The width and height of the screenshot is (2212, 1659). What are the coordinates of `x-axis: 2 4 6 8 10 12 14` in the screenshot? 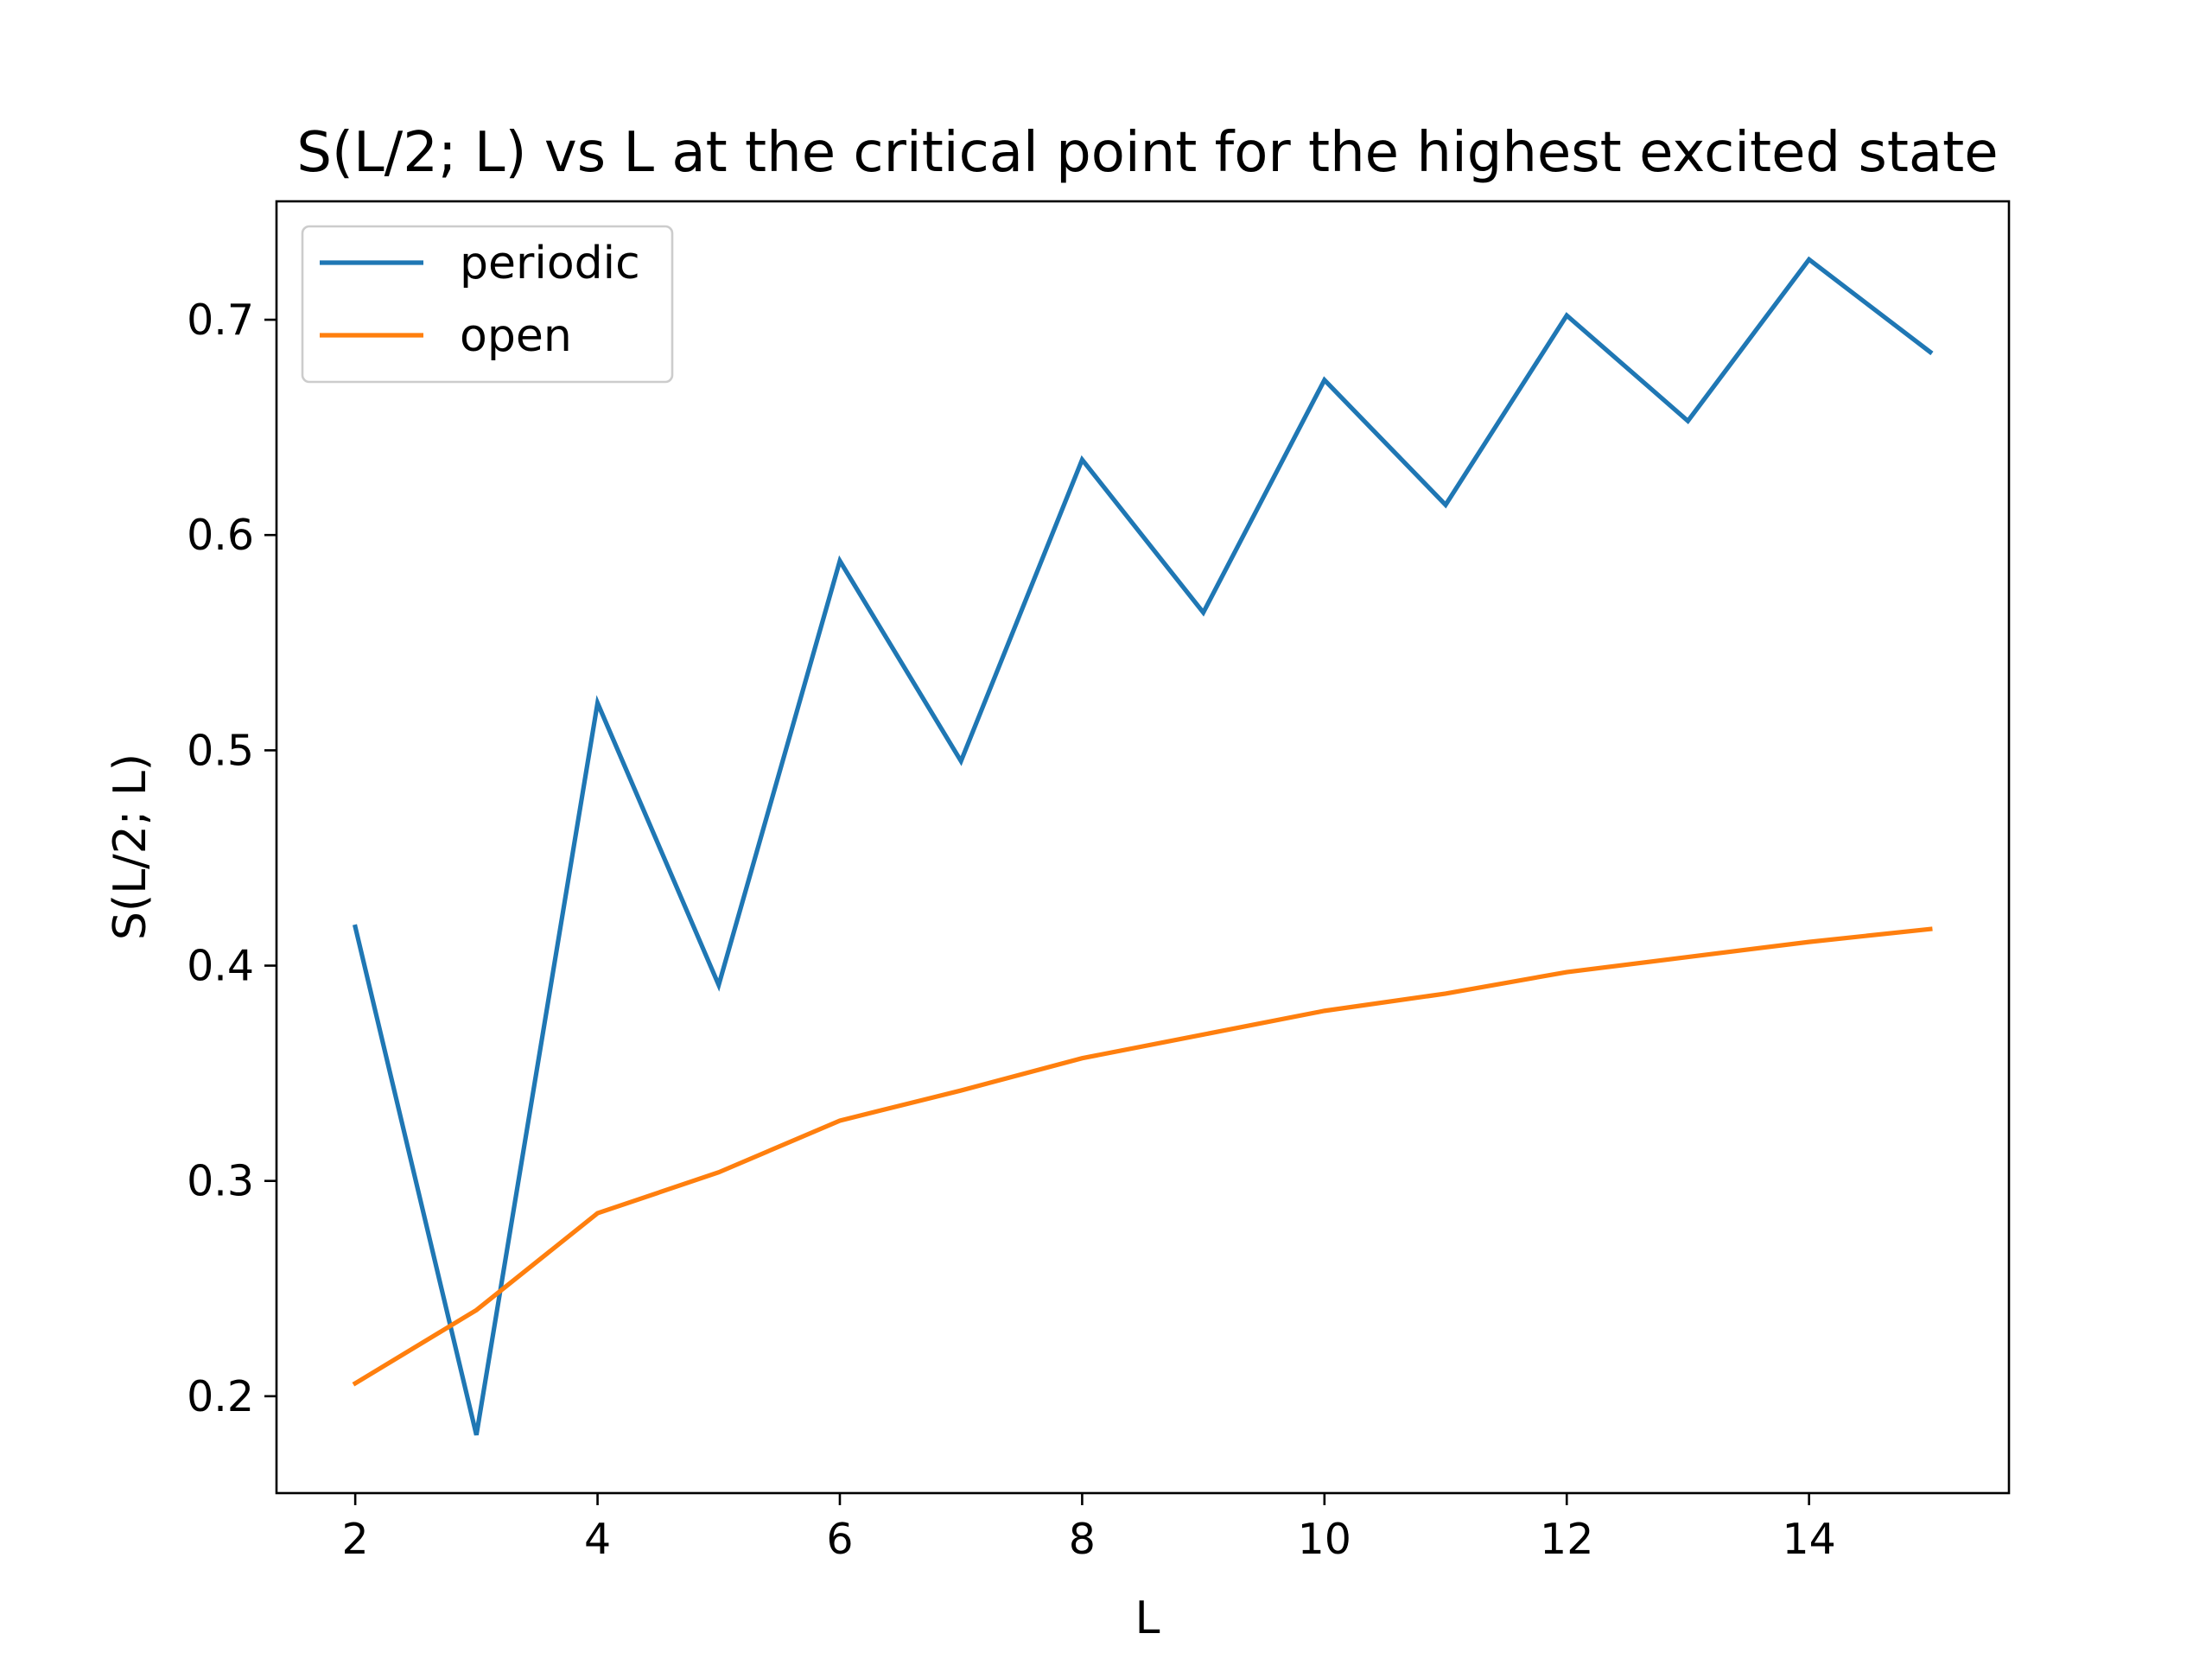 It's located at (1089, 1528).